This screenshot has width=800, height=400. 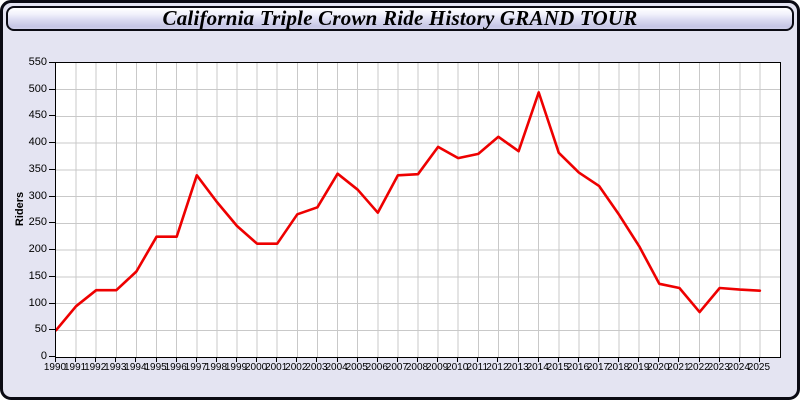 What do you see at coordinates (437, 367) in the screenshot?
I see `x-tick-label: 2009` at bounding box center [437, 367].